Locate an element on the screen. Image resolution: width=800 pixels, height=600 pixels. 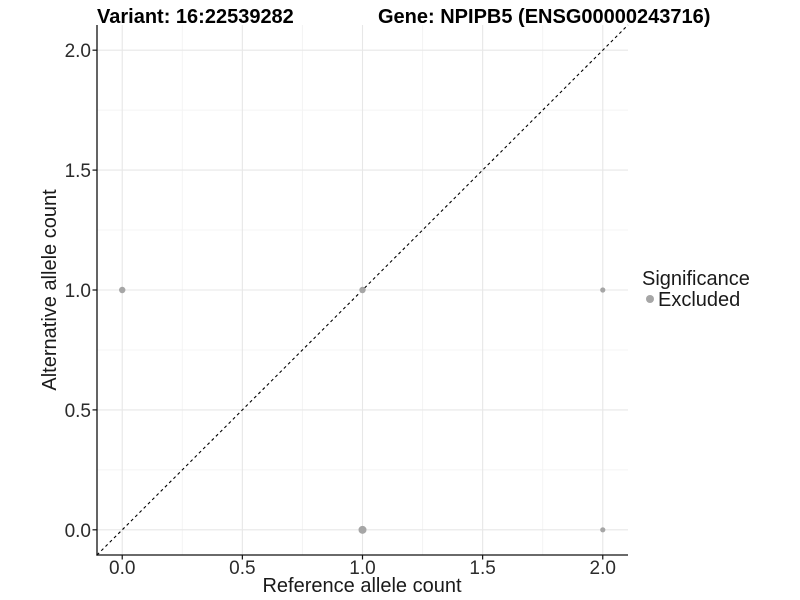
x-tick-label: 0.0 is located at coordinates (122, 568).